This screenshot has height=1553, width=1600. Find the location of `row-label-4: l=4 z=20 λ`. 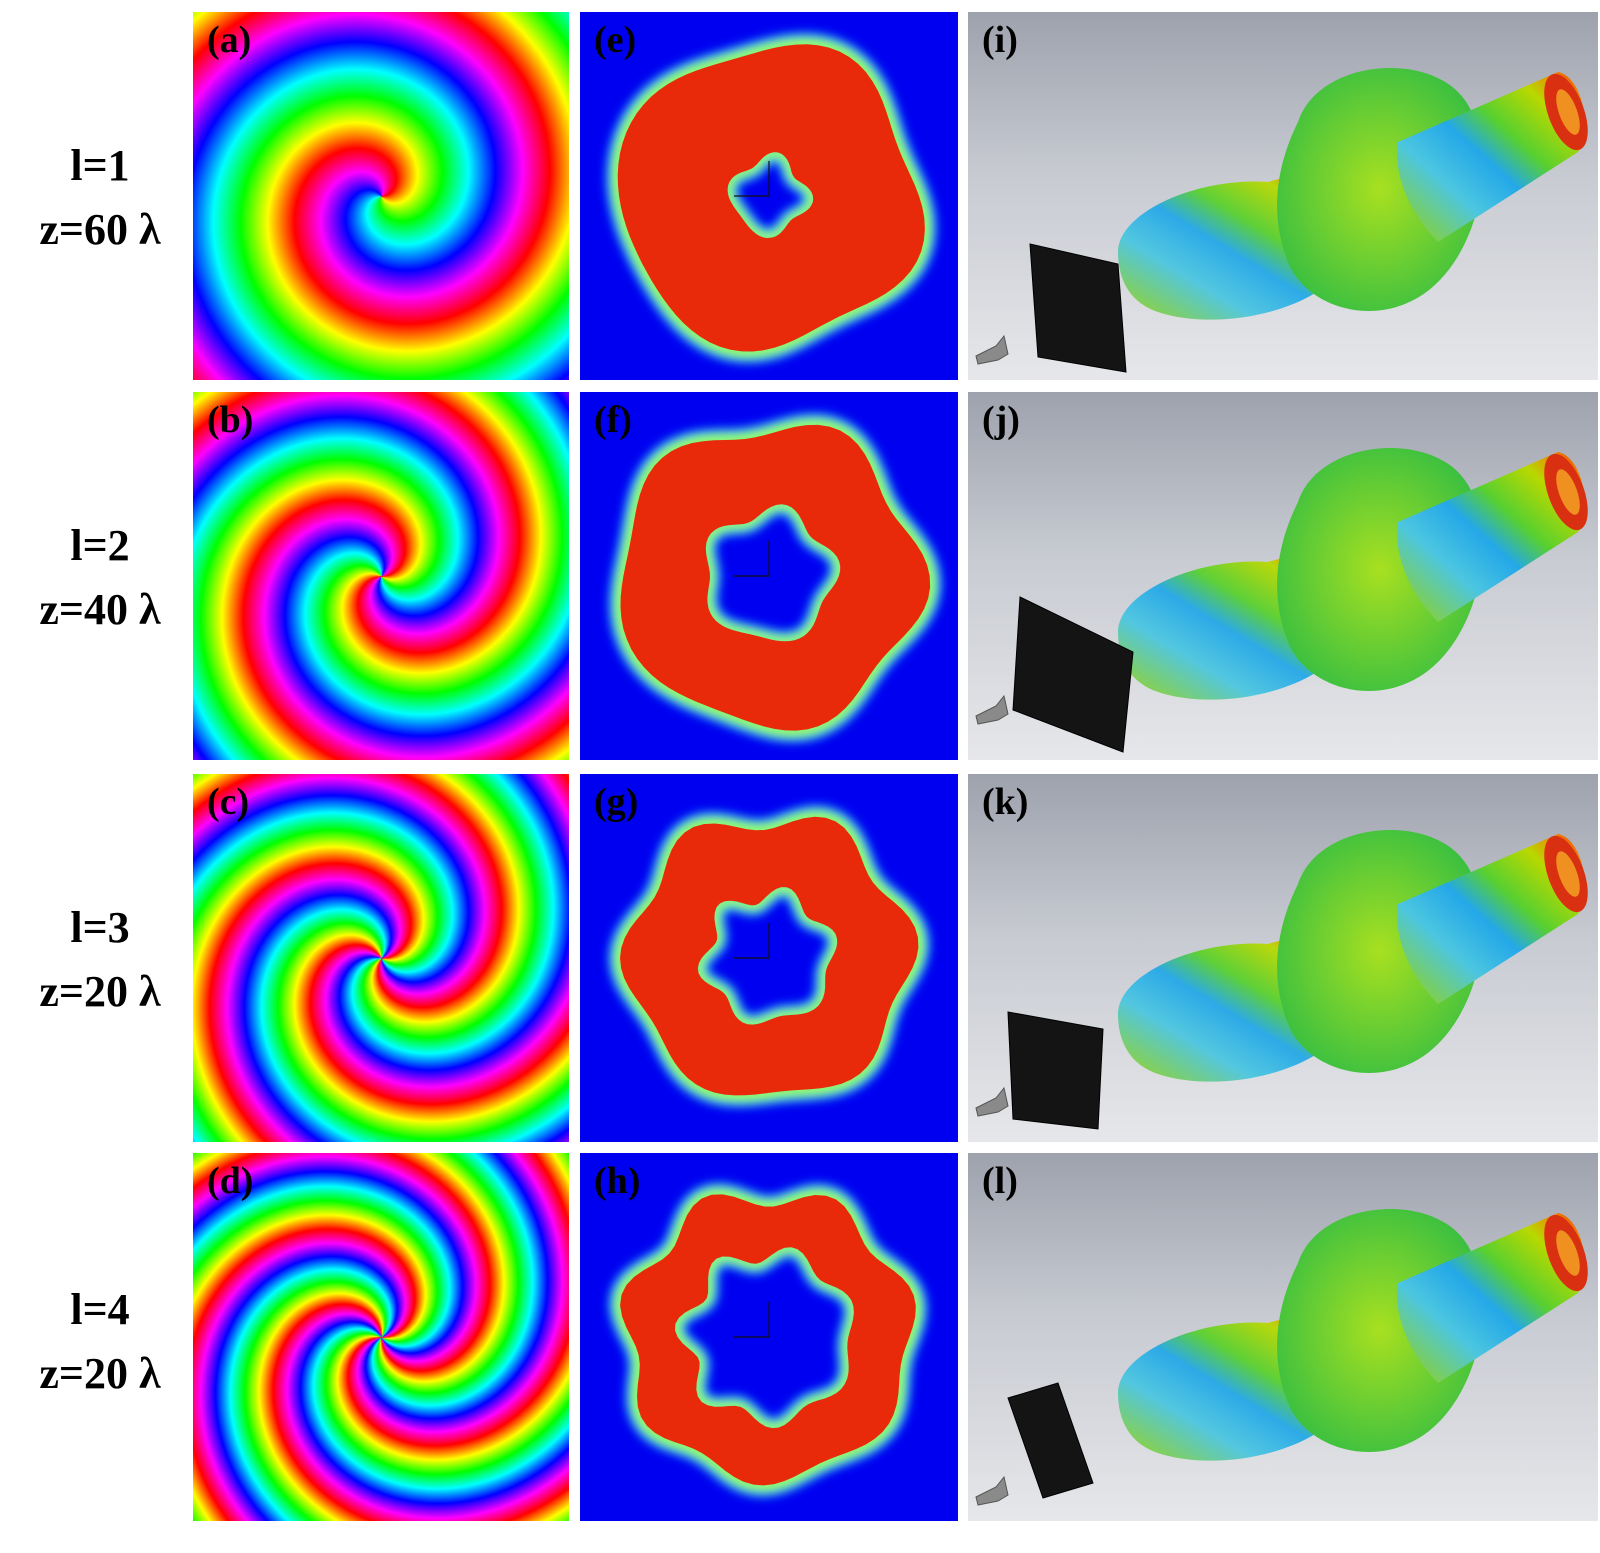

row-label-4: l=4 z=20 λ is located at coordinates (100, 1342).